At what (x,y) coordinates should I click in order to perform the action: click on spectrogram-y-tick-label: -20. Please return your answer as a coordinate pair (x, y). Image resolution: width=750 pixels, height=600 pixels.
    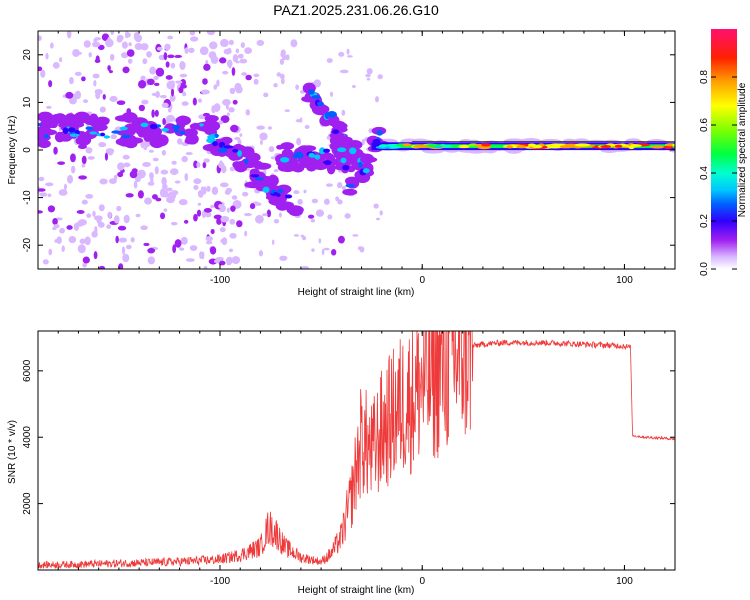
    Looking at the image, I should click on (27, 245).